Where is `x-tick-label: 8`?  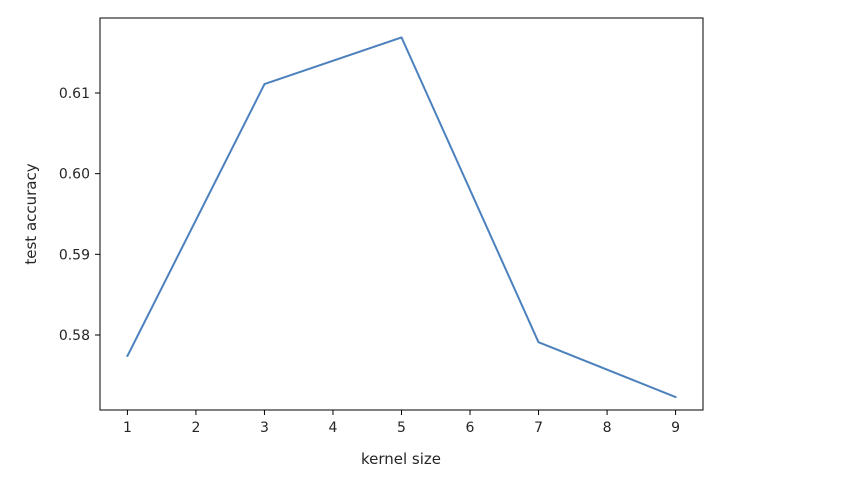 x-tick-label: 8 is located at coordinates (607, 428).